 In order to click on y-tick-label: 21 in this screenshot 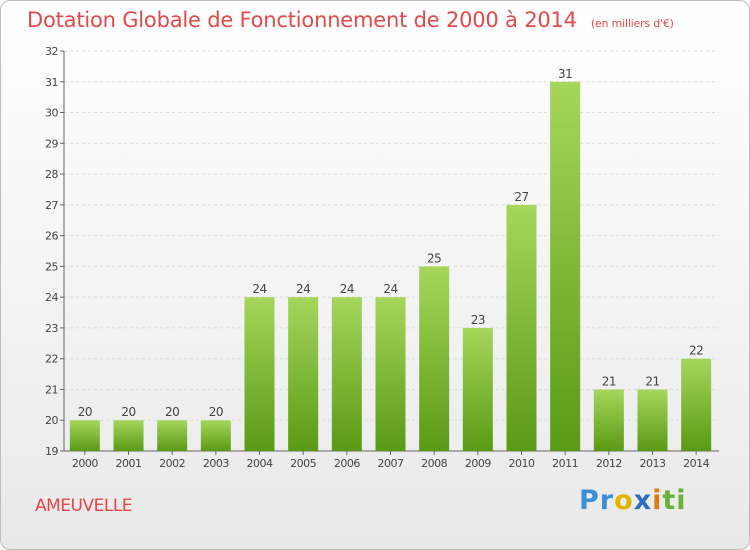, I will do `click(51, 389)`.